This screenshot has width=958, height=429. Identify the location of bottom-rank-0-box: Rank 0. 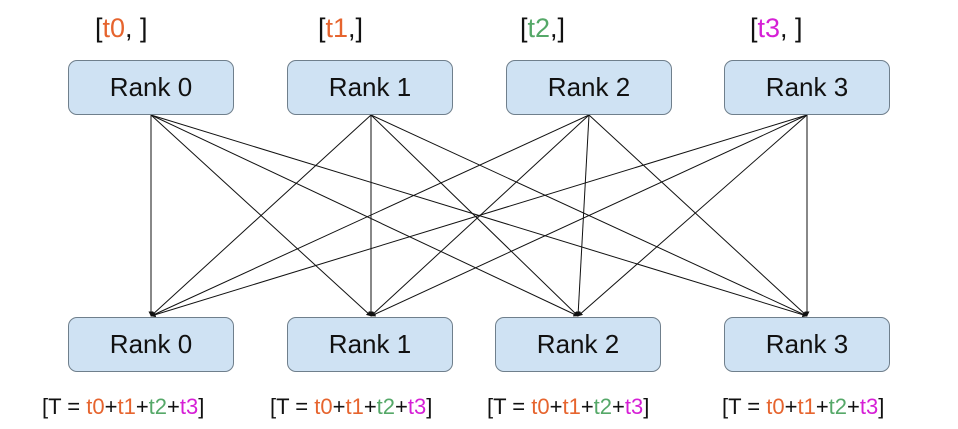
(151, 344).